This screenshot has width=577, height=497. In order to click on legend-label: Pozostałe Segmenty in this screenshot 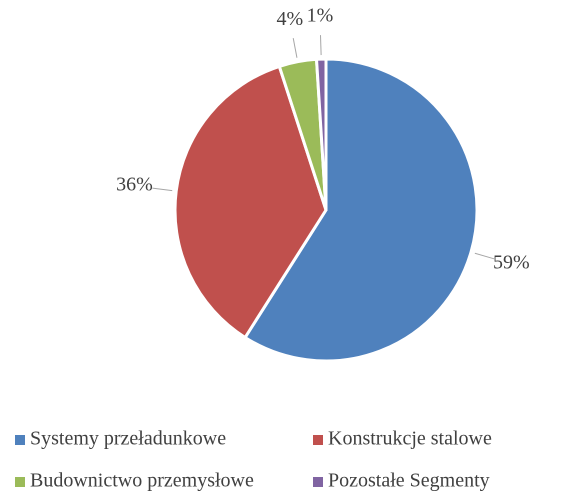, I will do `click(409, 481)`.